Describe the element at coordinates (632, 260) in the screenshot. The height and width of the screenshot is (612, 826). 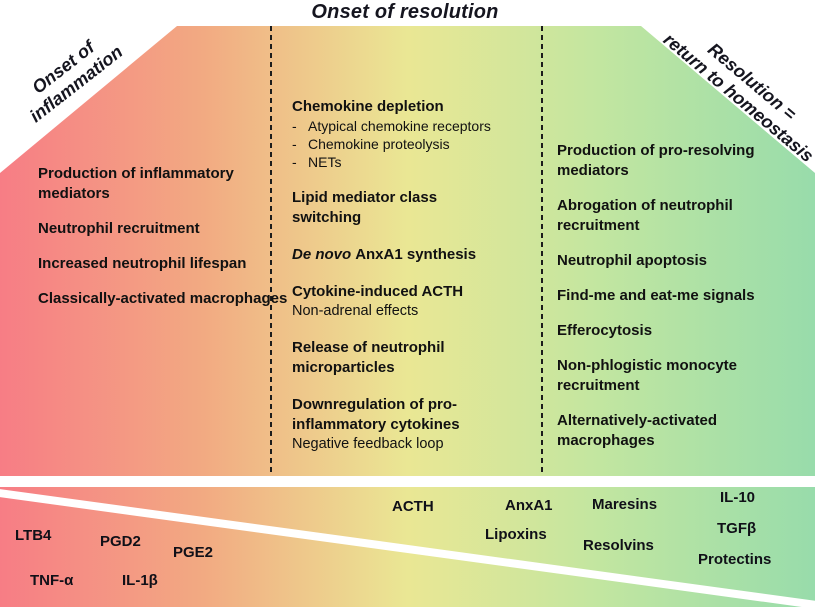
I see `list-item: Neutrophil apoptosis` at that location.